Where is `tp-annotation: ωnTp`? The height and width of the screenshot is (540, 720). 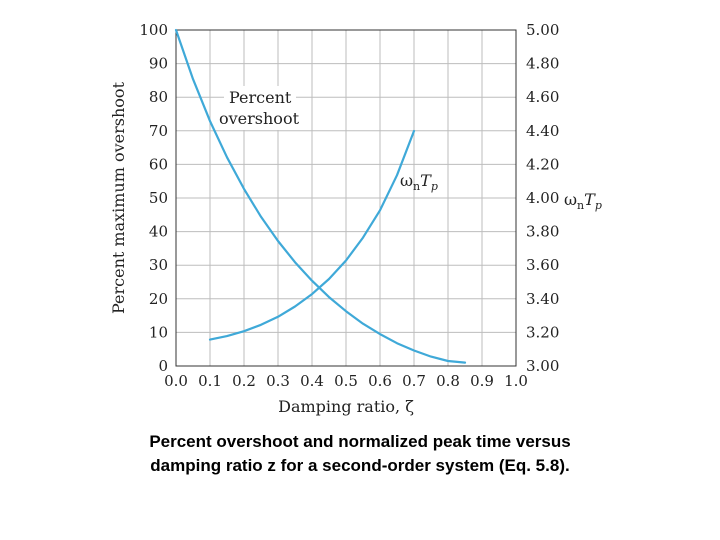 tp-annotation: ωnTp is located at coordinates (419, 182).